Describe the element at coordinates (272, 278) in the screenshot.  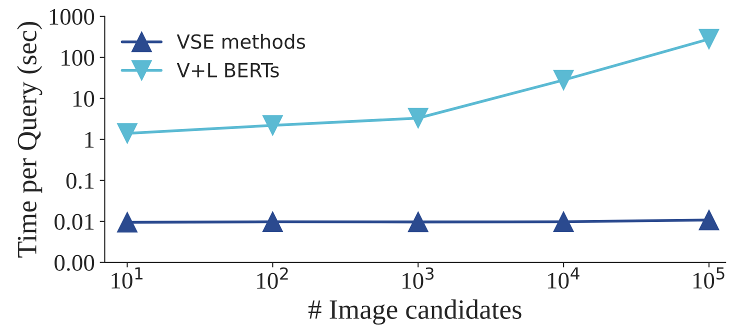
I see `x-tick-label: 10$^{2}$` at that location.